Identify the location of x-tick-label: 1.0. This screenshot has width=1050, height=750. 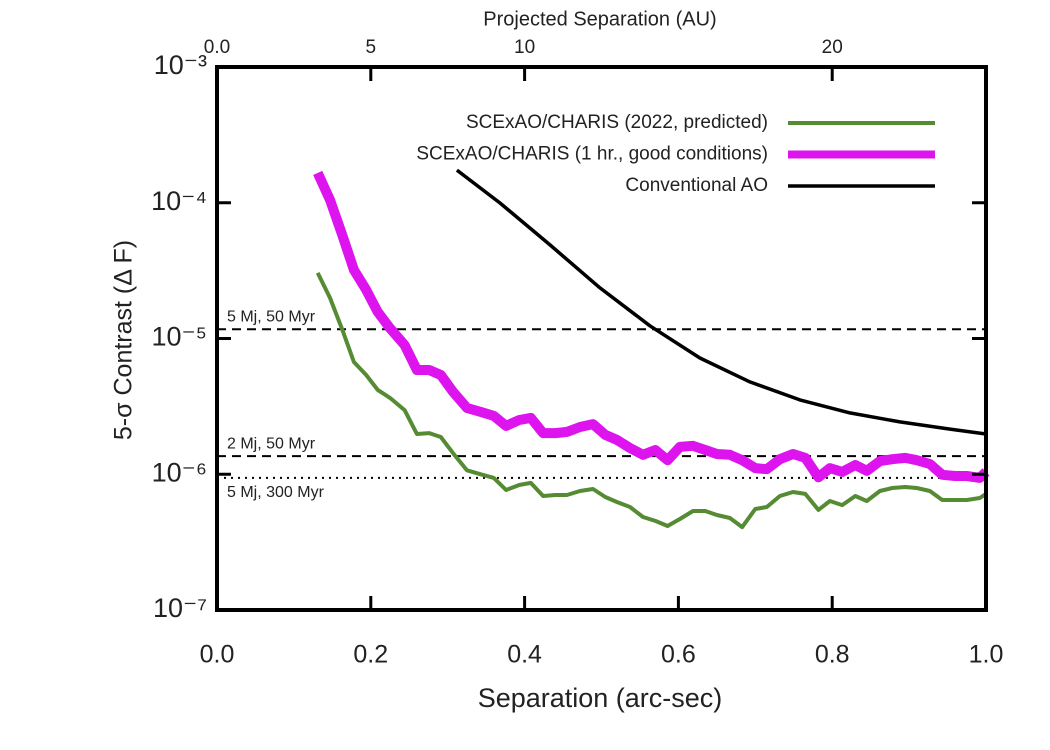
(986, 655).